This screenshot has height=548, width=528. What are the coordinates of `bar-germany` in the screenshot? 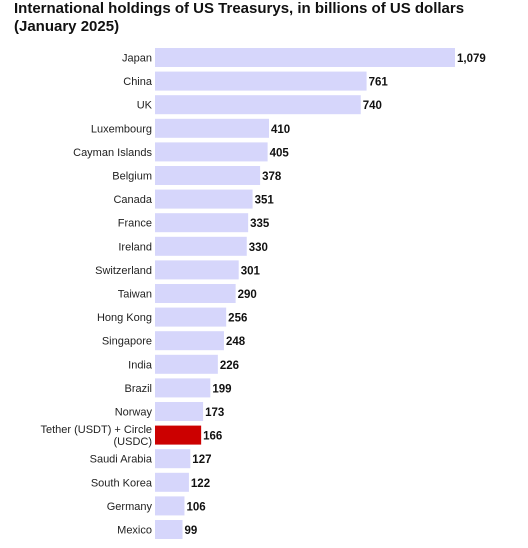 It's located at (170, 506).